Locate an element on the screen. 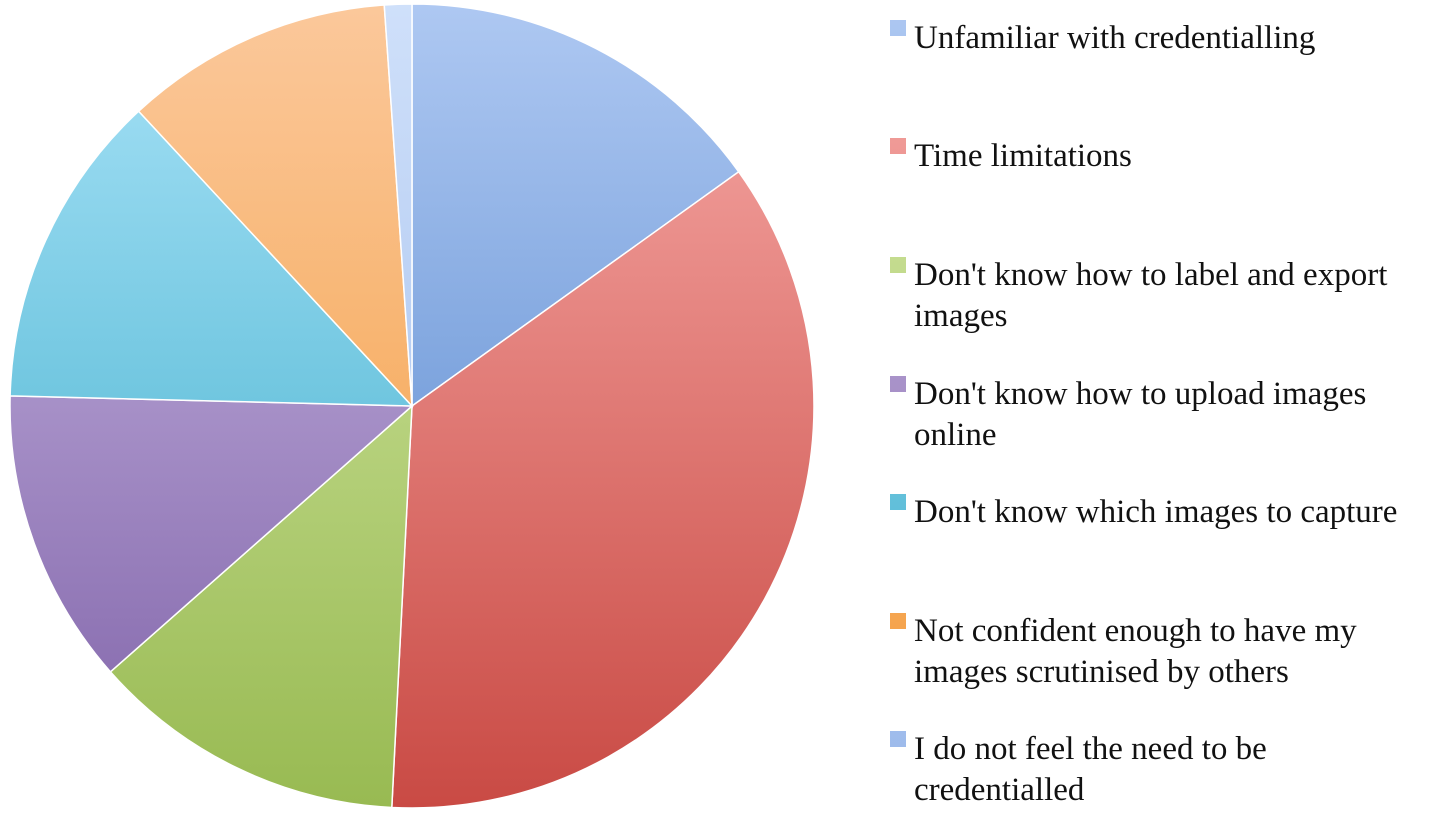 The width and height of the screenshot is (1432, 825). legend-label-4-line-2: online is located at coordinates (955, 435).